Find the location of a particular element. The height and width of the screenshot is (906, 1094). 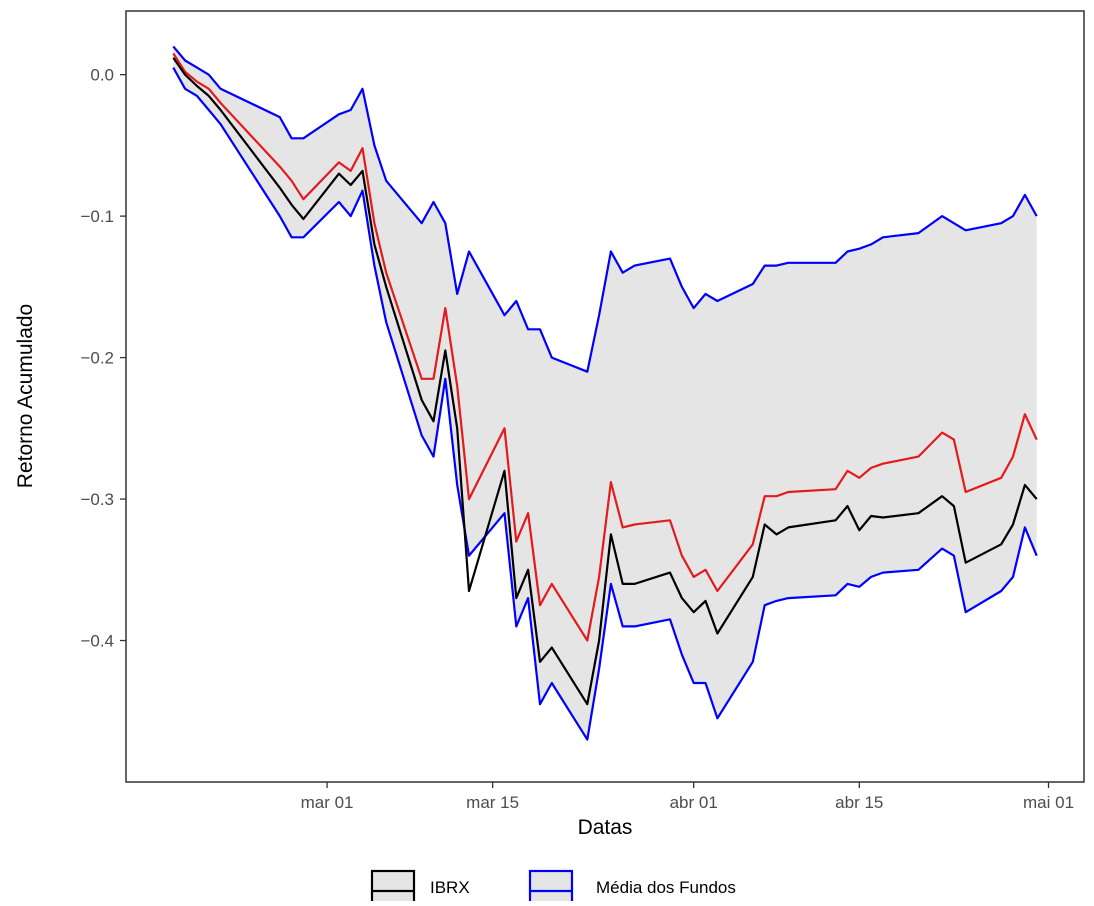

x-tick-label: abr 01 is located at coordinates (694, 802).